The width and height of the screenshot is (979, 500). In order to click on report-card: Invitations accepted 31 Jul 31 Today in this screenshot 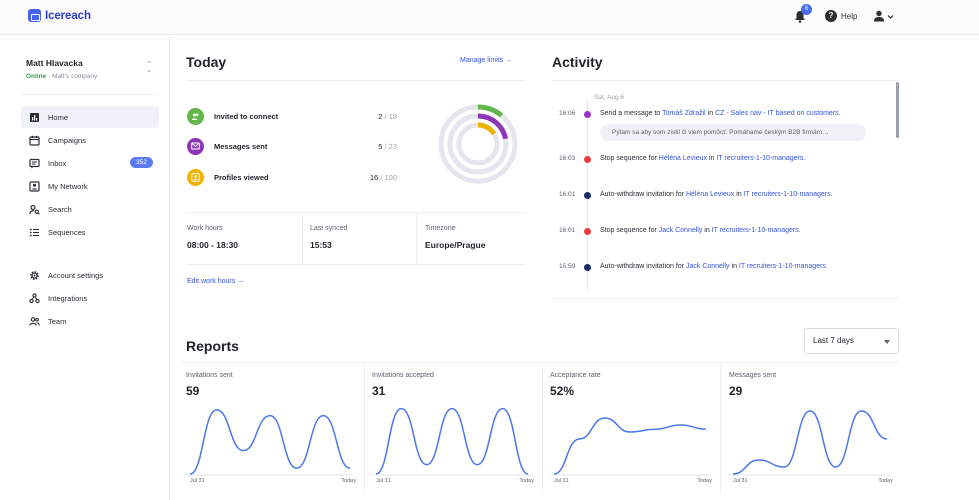, I will do `click(456, 429)`.